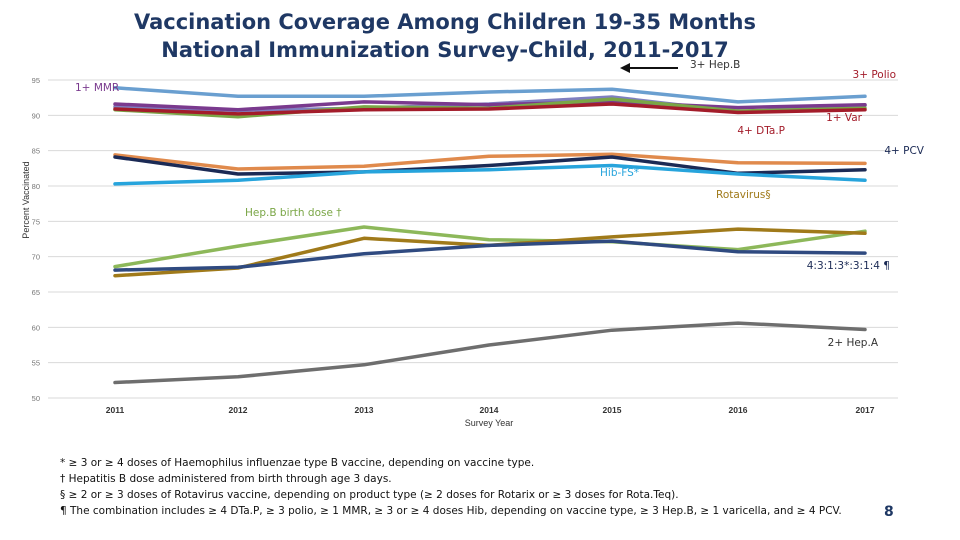 This screenshot has width=960, height=540. Describe the element at coordinates (761, 131) in the screenshot. I see `series-label-dtap: 4+ DTa.P` at that location.